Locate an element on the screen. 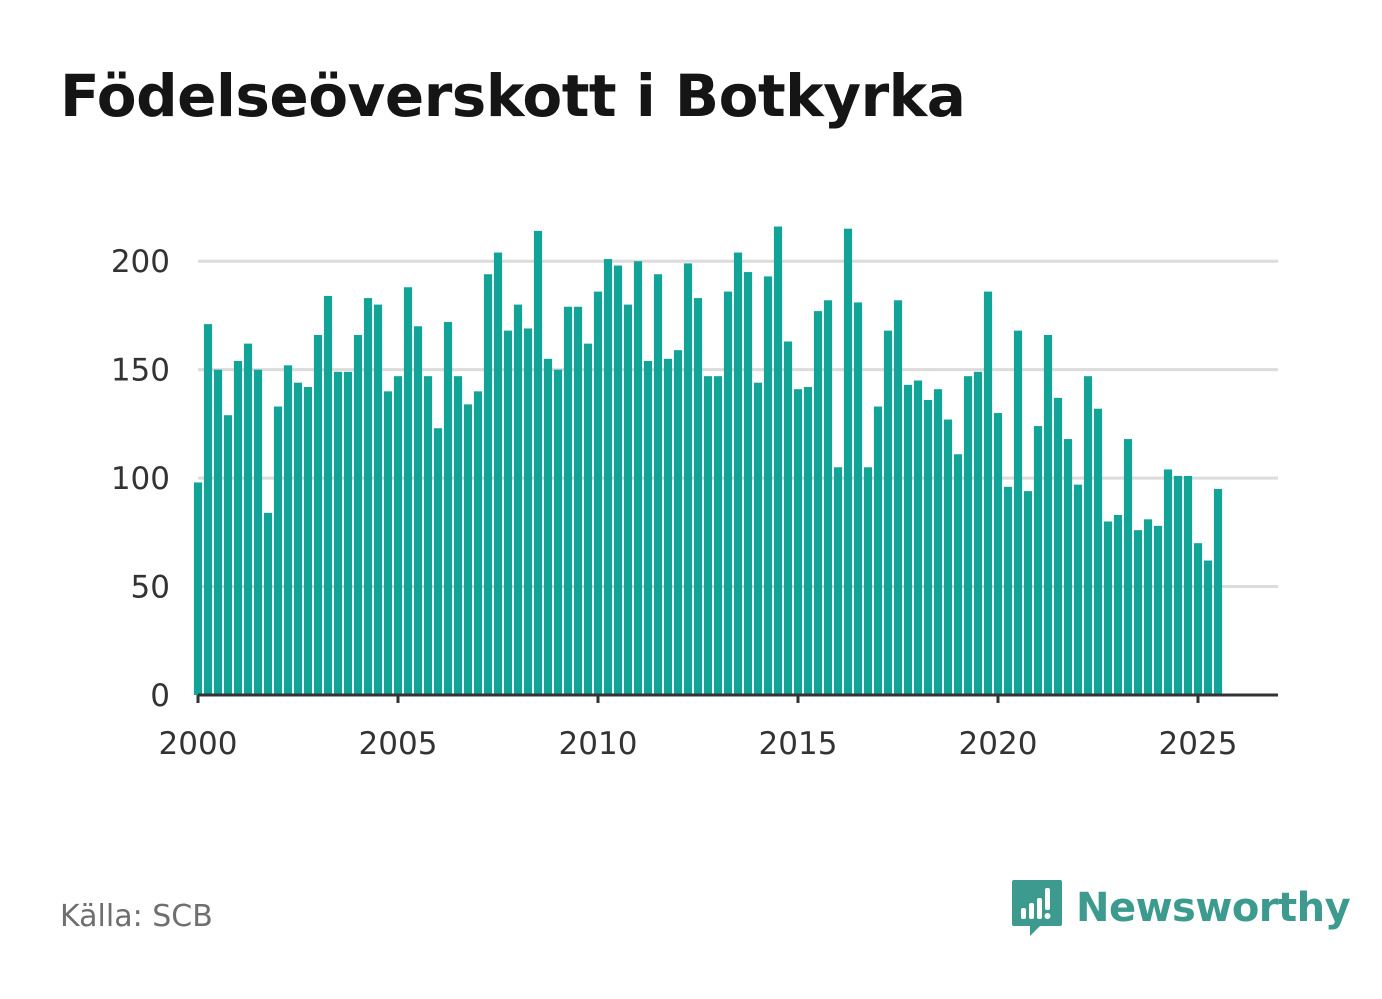 Image resolution: width=1382 pixels, height=999 pixels. y-tick-labels: 0 50 100 150 200 is located at coordinates (140, 479).